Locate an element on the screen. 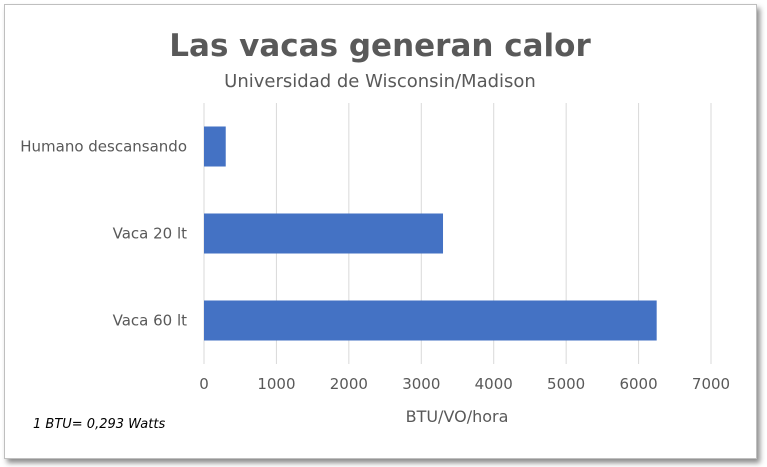 This screenshot has height=467, width=767. chart-subtitle: Universidad de Wisconsin/Madison is located at coordinates (380, 81).